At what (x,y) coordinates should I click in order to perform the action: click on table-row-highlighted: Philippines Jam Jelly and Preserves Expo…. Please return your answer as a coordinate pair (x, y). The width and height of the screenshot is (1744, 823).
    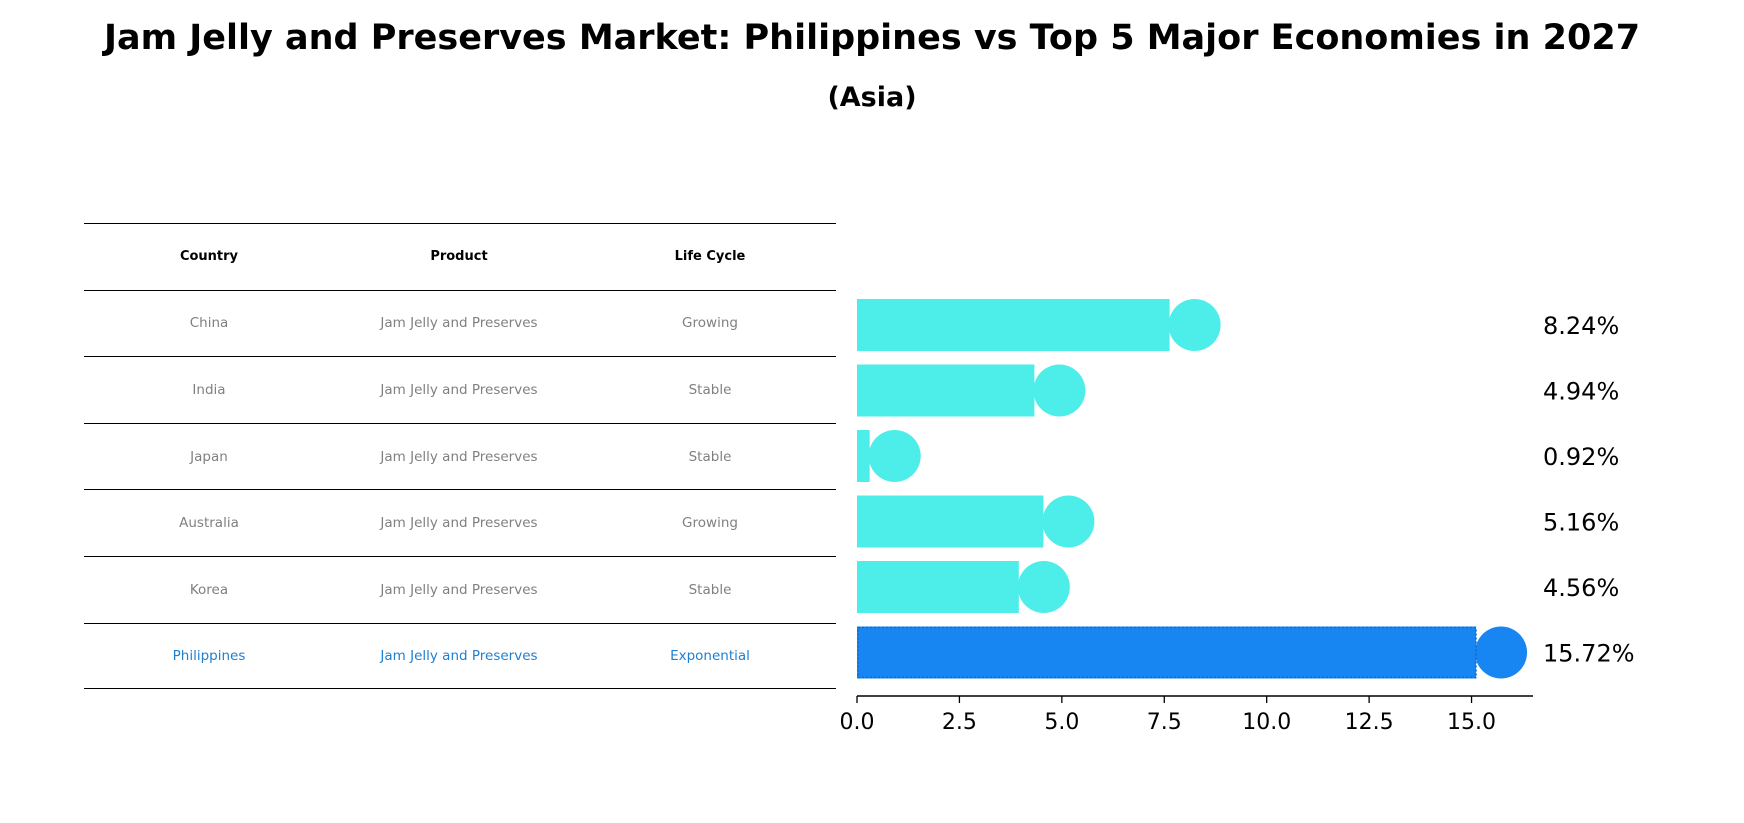
    Looking at the image, I should click on (460, 656).